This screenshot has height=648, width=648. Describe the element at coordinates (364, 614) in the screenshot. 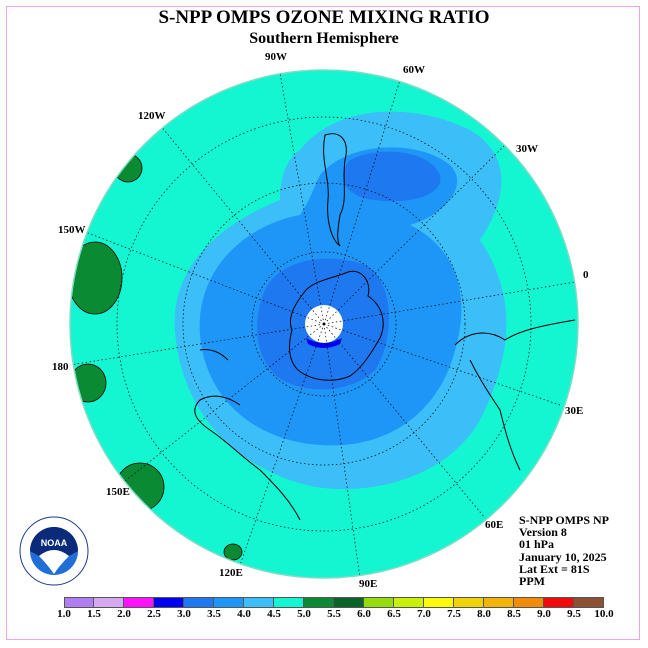

I see `colorbar-label: 6.0` at that location.